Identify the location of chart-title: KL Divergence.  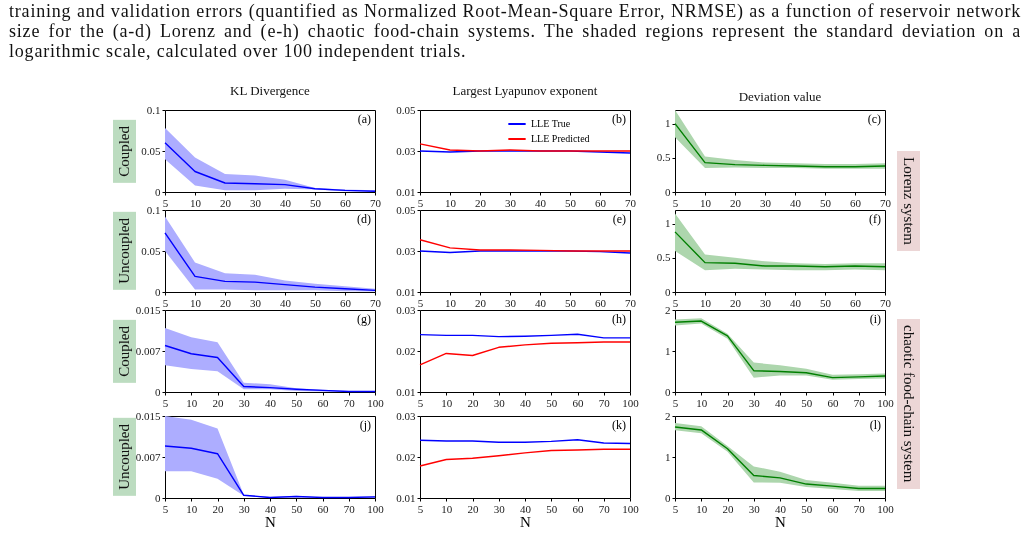
(270, 90).